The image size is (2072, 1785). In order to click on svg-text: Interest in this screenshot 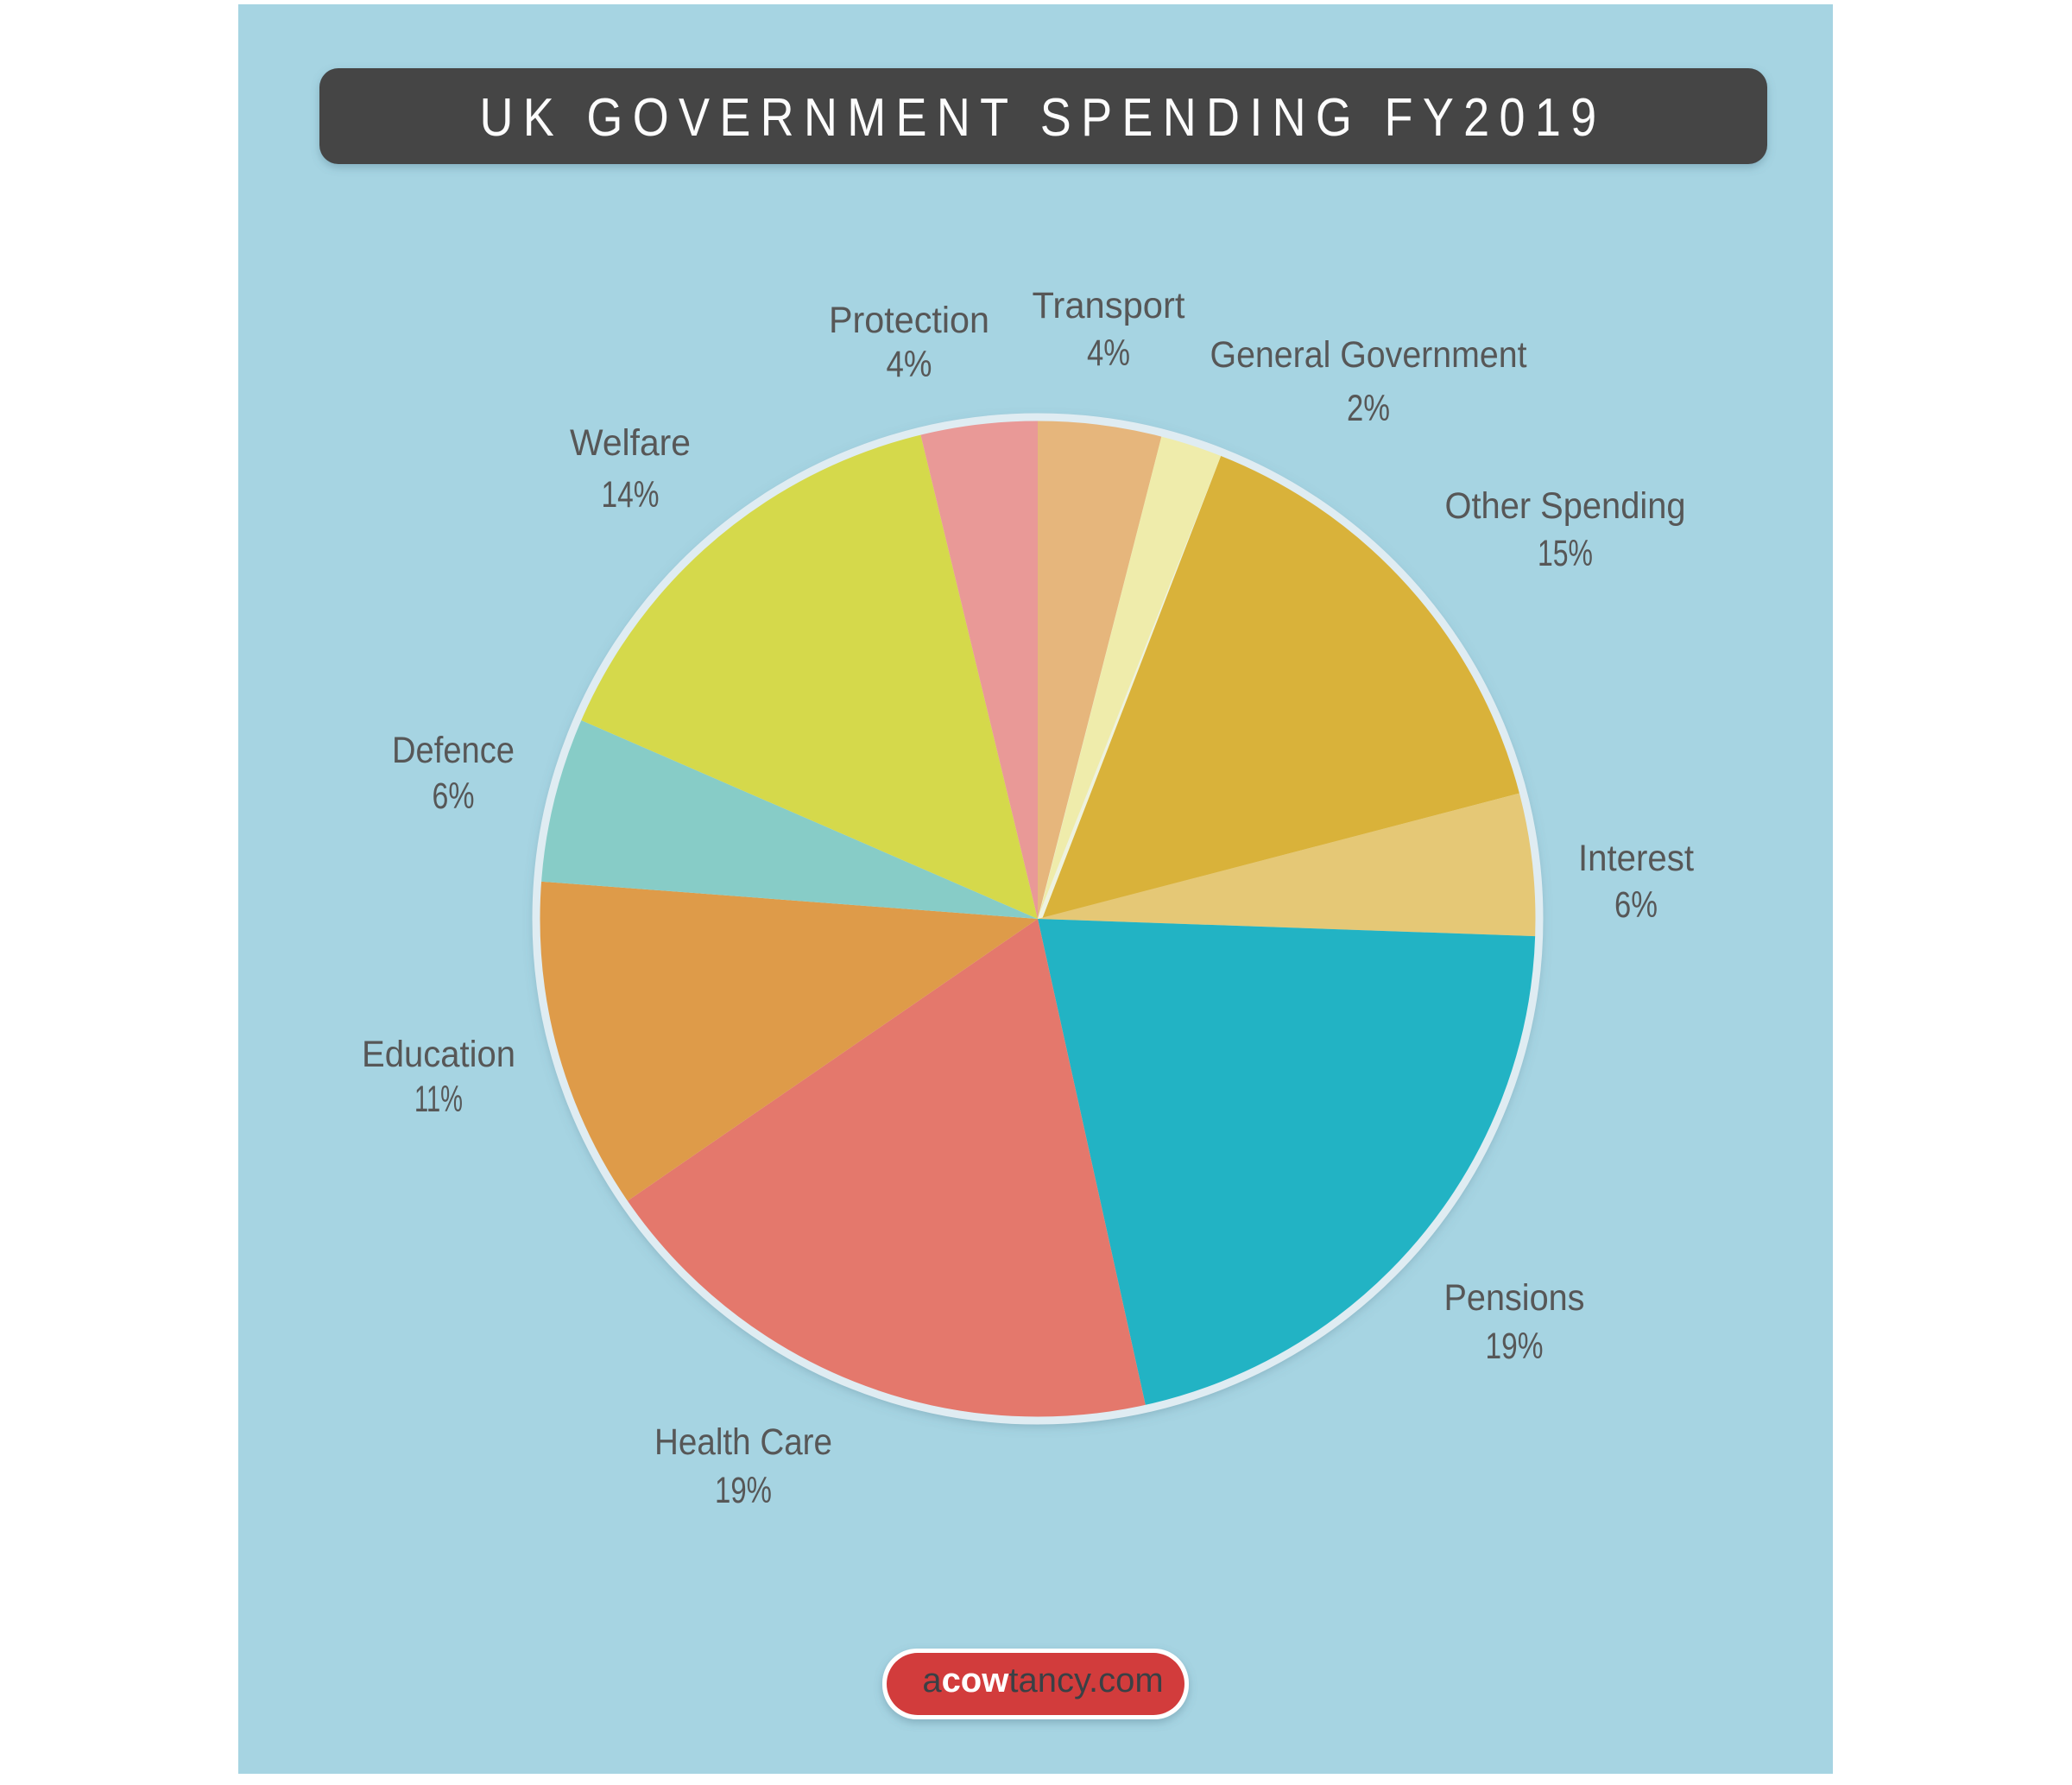, I will do `click(1636, 859)`.